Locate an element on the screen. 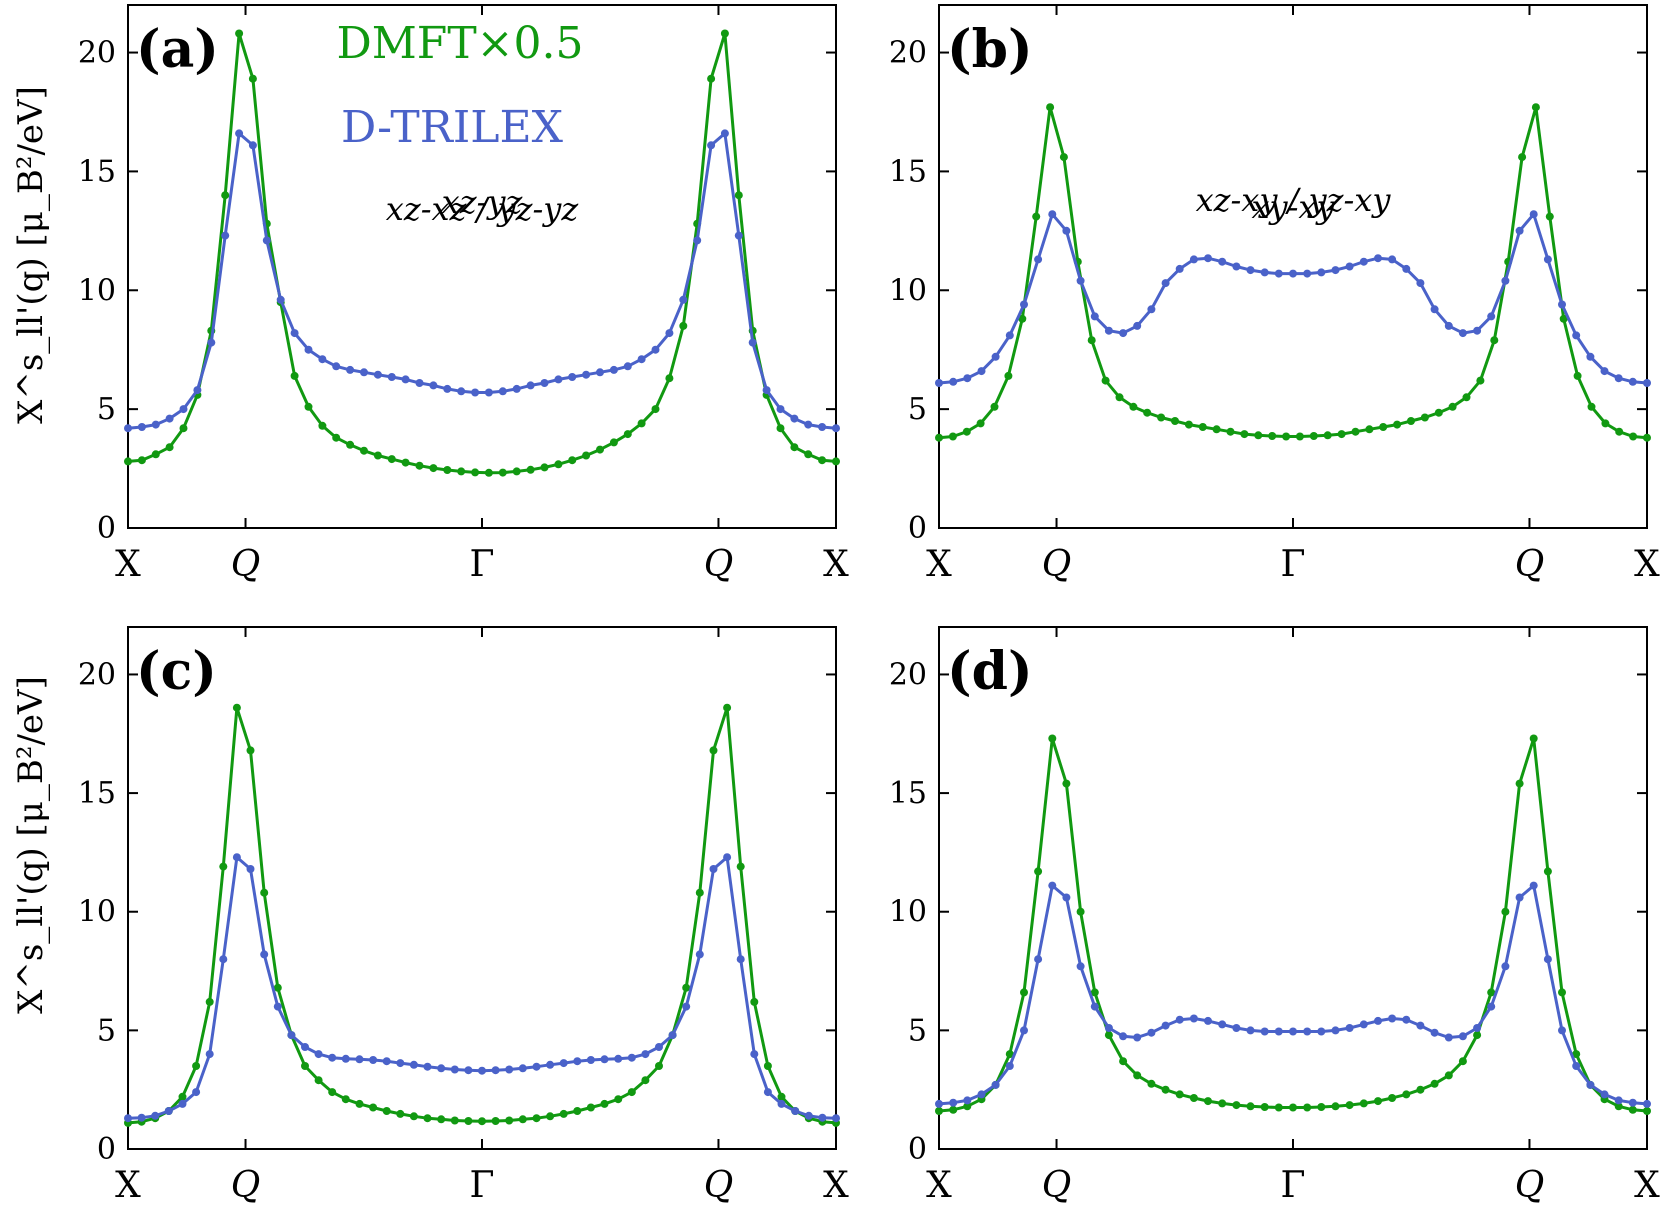 This screenshot has width=1661, height=1221. panel-label: (c) is located at coordinates (176, 671).